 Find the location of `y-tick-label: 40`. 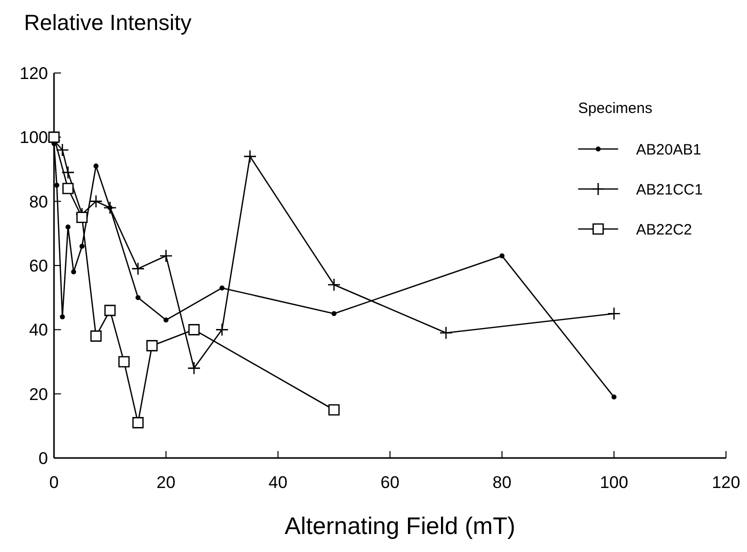

y-tick-label: 40 is located at coordinates (38, 330).